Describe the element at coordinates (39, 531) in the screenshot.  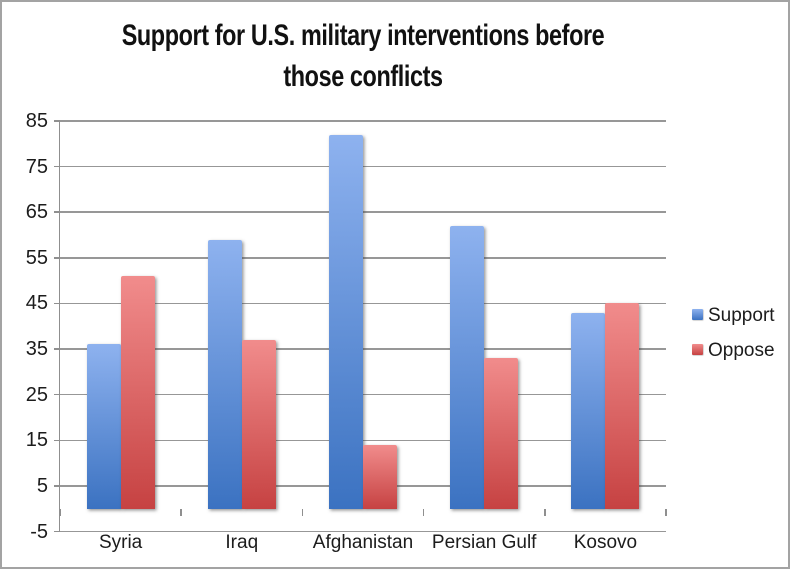
I see `y-axis-label--5: -5` at that location.